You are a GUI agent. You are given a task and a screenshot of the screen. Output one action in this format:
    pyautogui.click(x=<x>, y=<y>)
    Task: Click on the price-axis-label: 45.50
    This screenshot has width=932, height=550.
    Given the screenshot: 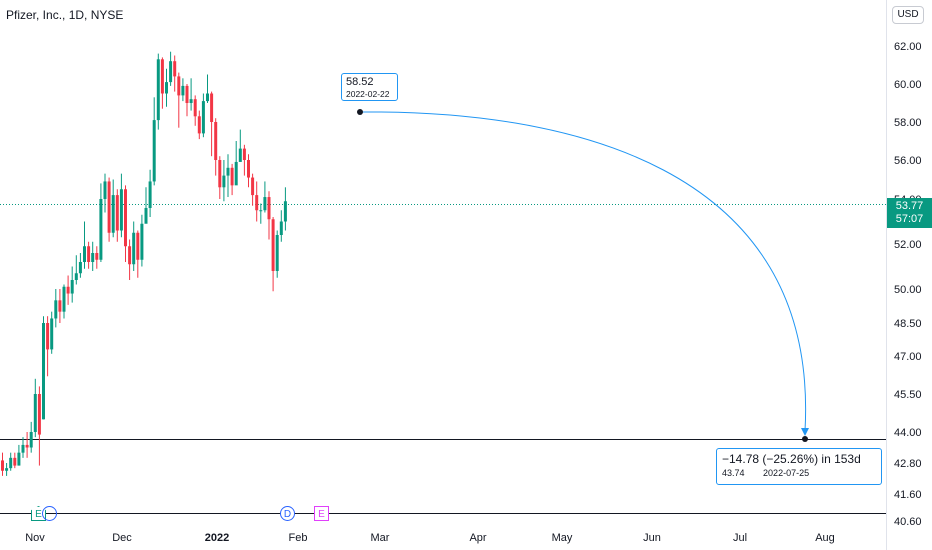 What is the action you would take?
    pyautogui.click(x=908, y=395)
    